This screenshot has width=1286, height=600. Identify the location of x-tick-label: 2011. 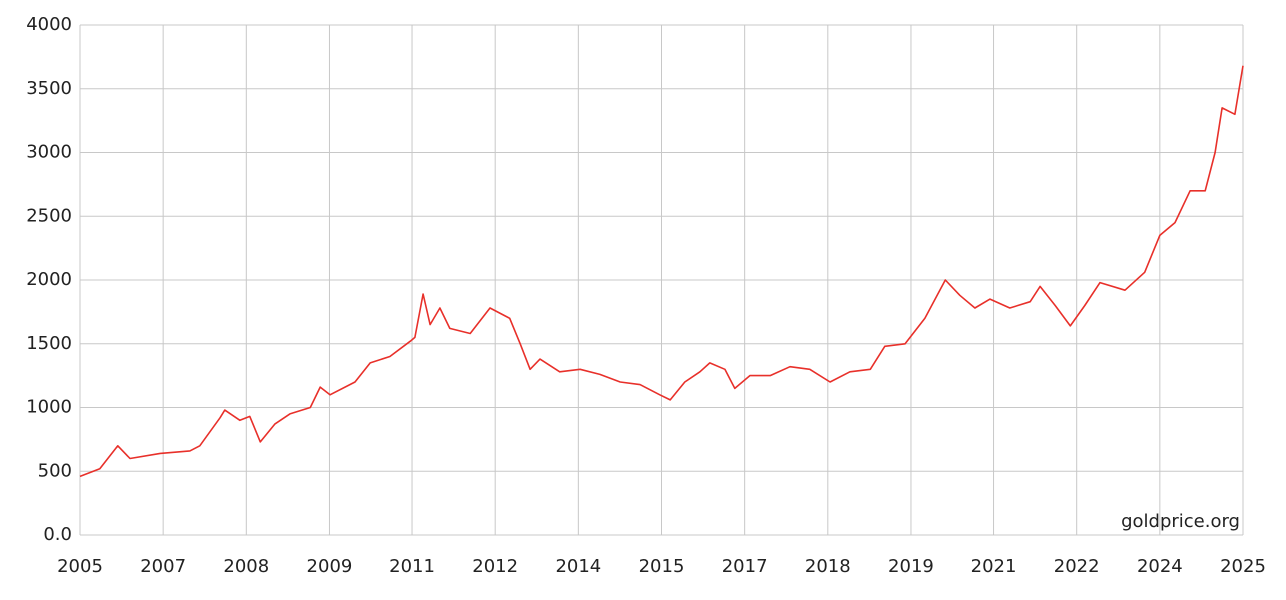
(412, 566).